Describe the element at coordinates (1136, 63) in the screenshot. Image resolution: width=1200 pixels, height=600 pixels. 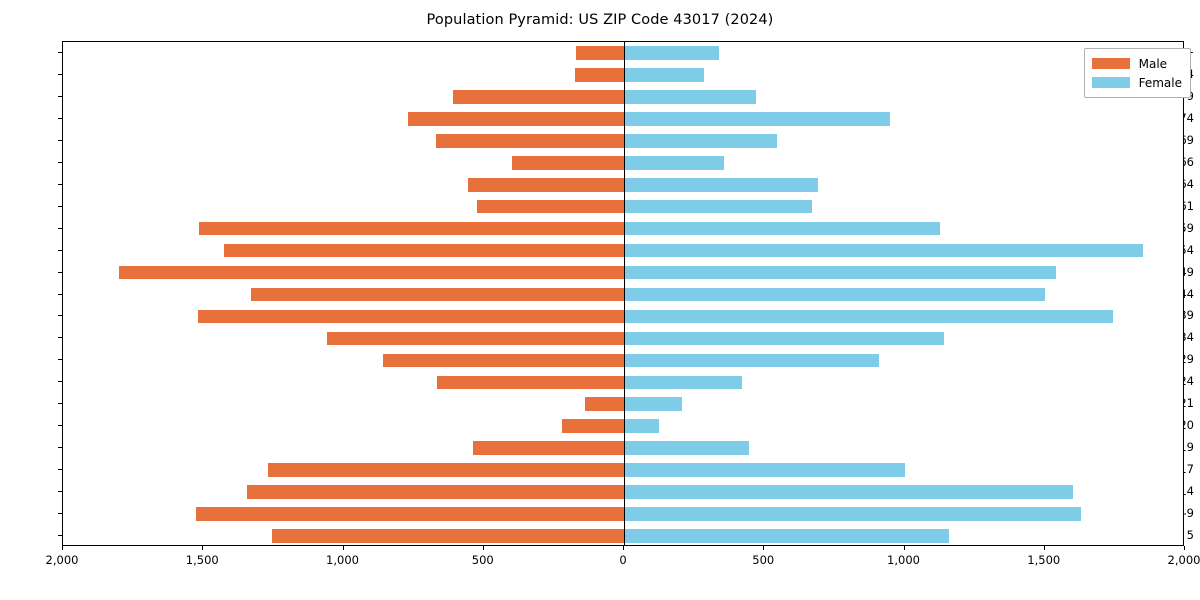
I see `legend-item: Male` at that location.